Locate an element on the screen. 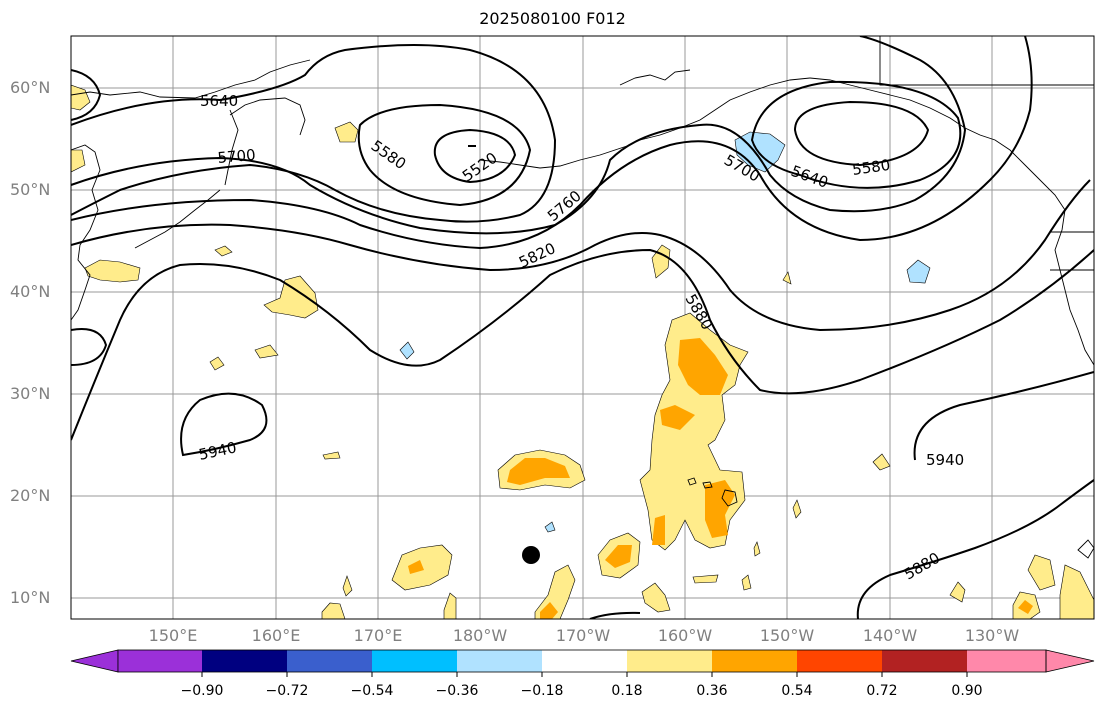 This screenshot has width=1105, height=712. coastline-alaska-gulf is located at coordinates (937, 144).